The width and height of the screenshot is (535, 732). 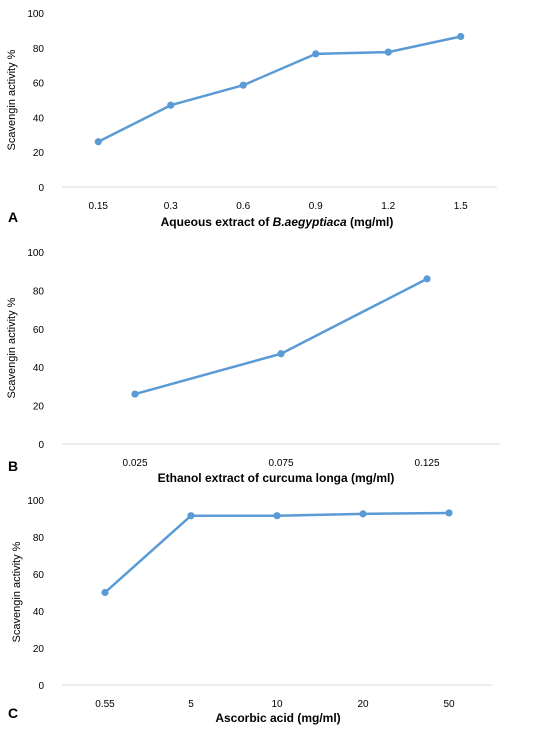 I want to click on x-tick-label: 0.55, so click(x=105, y=704).